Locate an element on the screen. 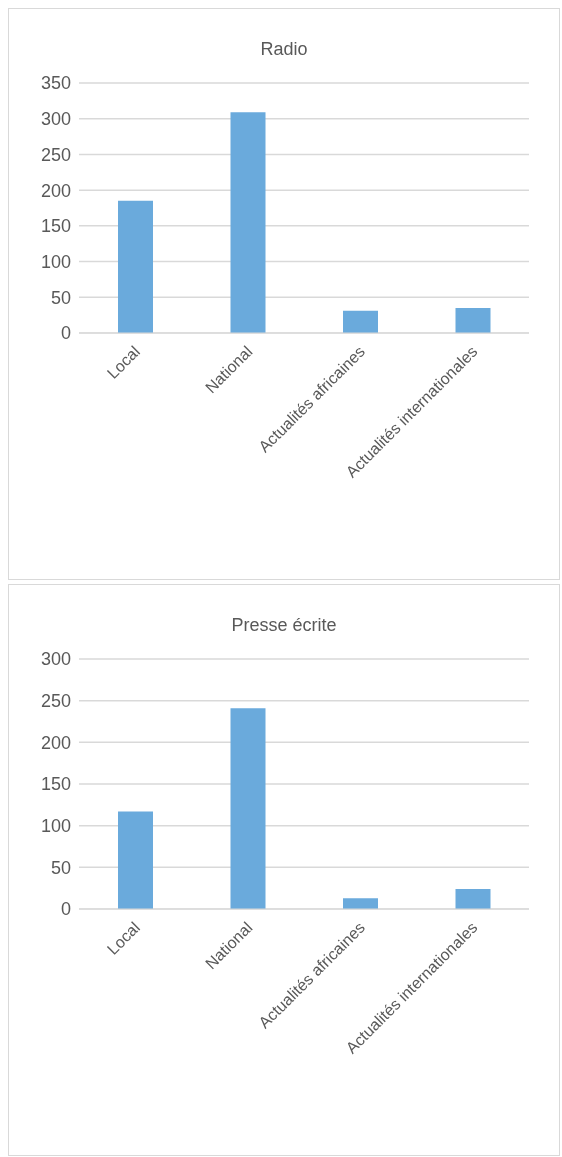 Image resolution: width=562 pixels, height=1157 pixels. chart-title: Radio is located at coordinates (284, 49).